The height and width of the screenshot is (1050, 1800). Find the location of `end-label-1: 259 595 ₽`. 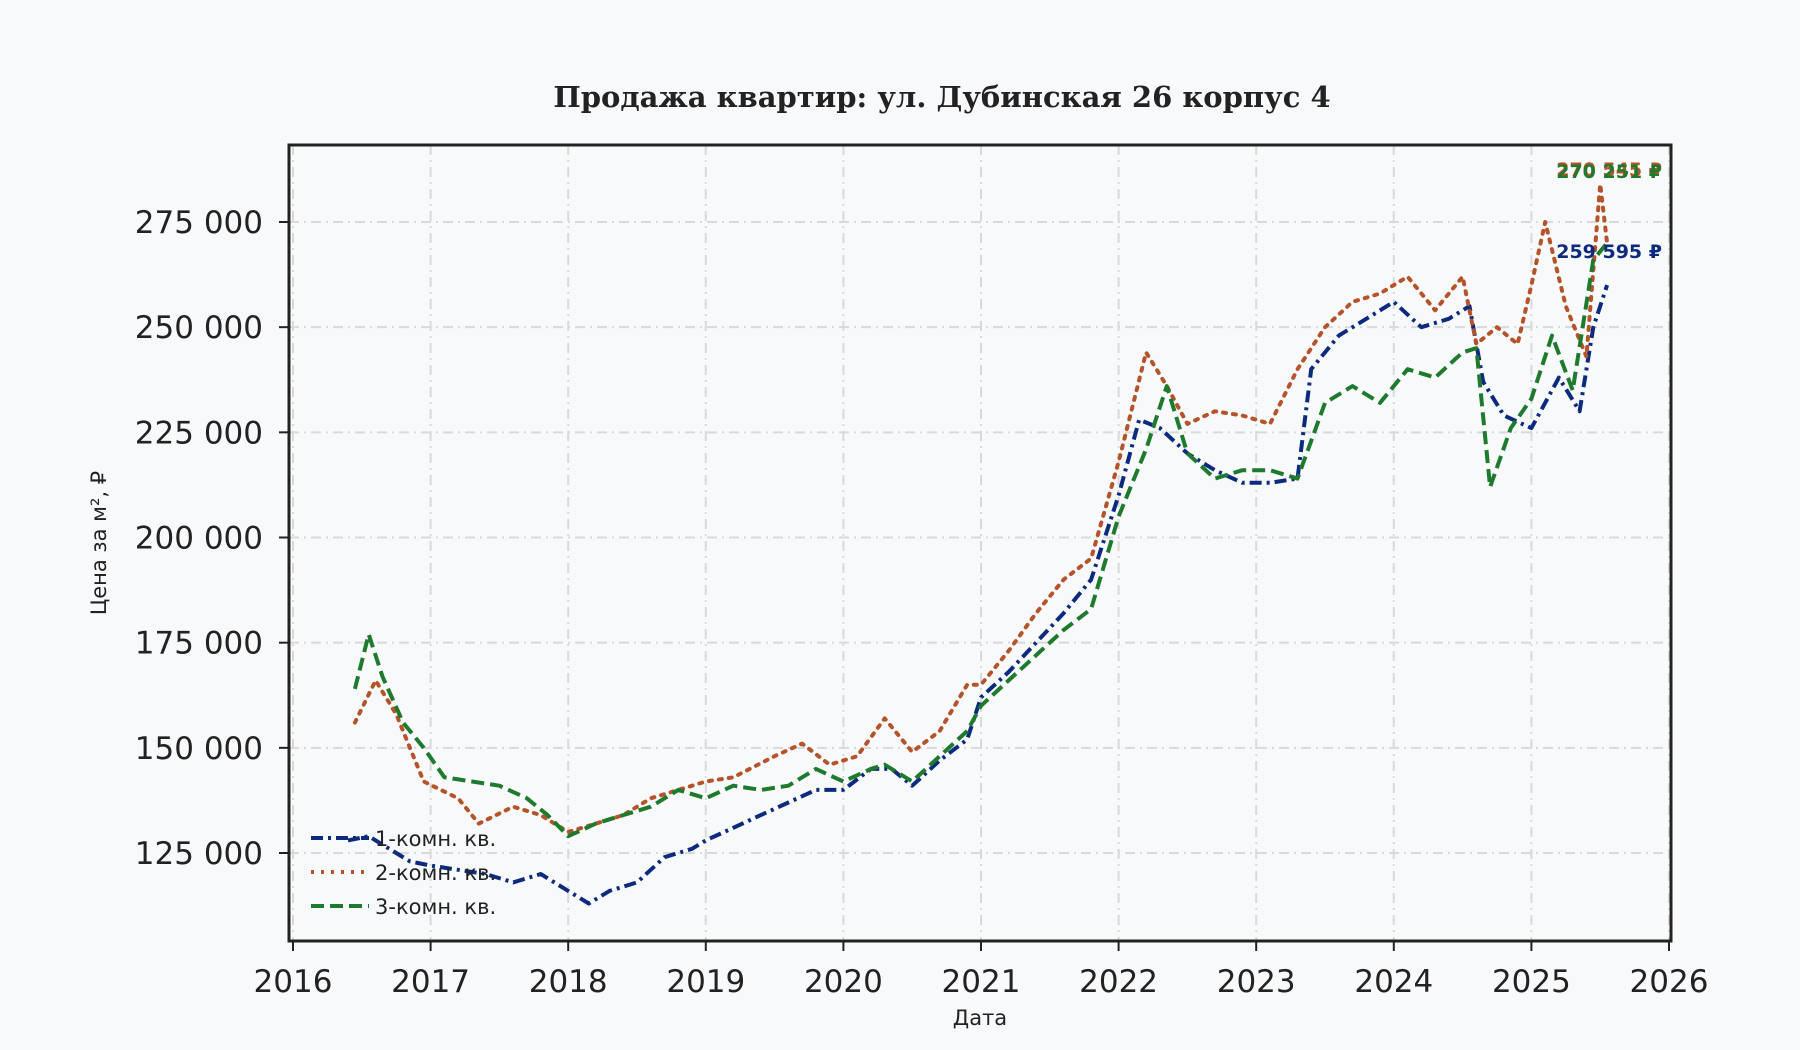

end-label-1: 259 595 ₽ is located at coordinates (1609, 252).